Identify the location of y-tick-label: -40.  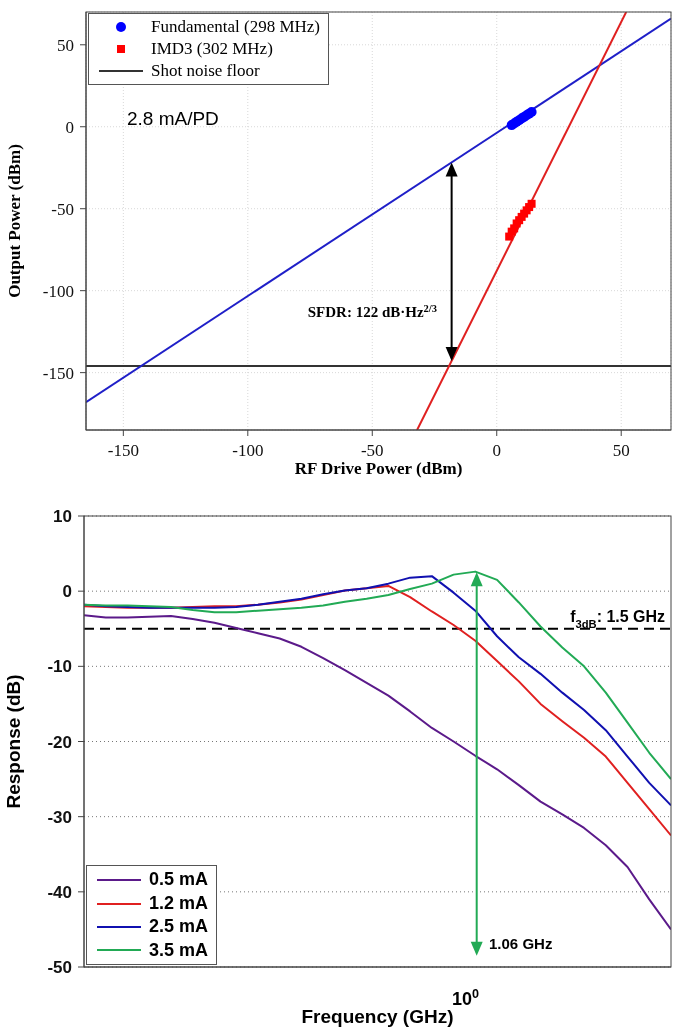
(59, 892).